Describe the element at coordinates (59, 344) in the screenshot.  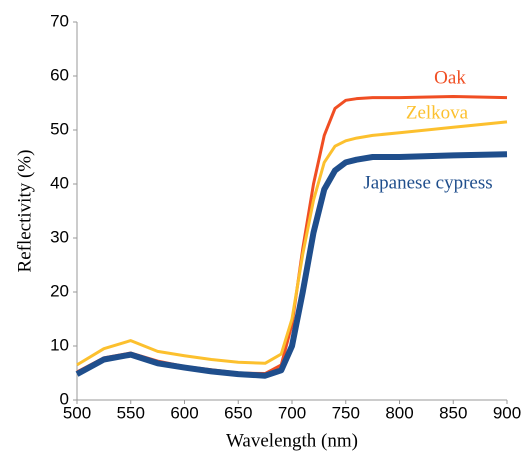
I see `y-tick-label: 10` at that location.